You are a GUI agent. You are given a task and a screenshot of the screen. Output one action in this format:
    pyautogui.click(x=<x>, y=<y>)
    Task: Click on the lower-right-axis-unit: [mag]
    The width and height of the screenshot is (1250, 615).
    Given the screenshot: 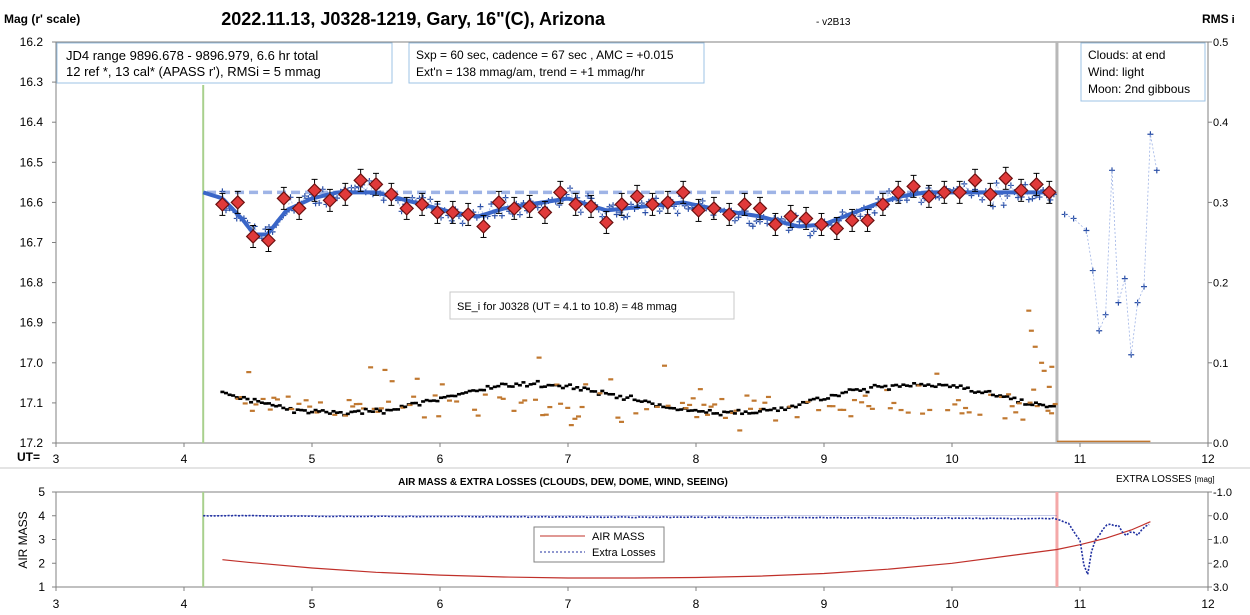 What is the action you would take?
    pyautogui.click(x=1205, y=479)
    